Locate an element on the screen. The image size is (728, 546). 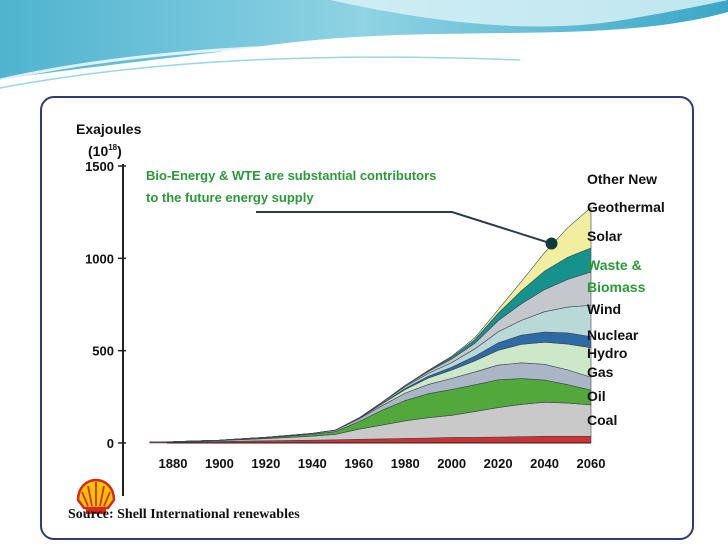
legend-label: Wind is located at coordinates (604, 309).